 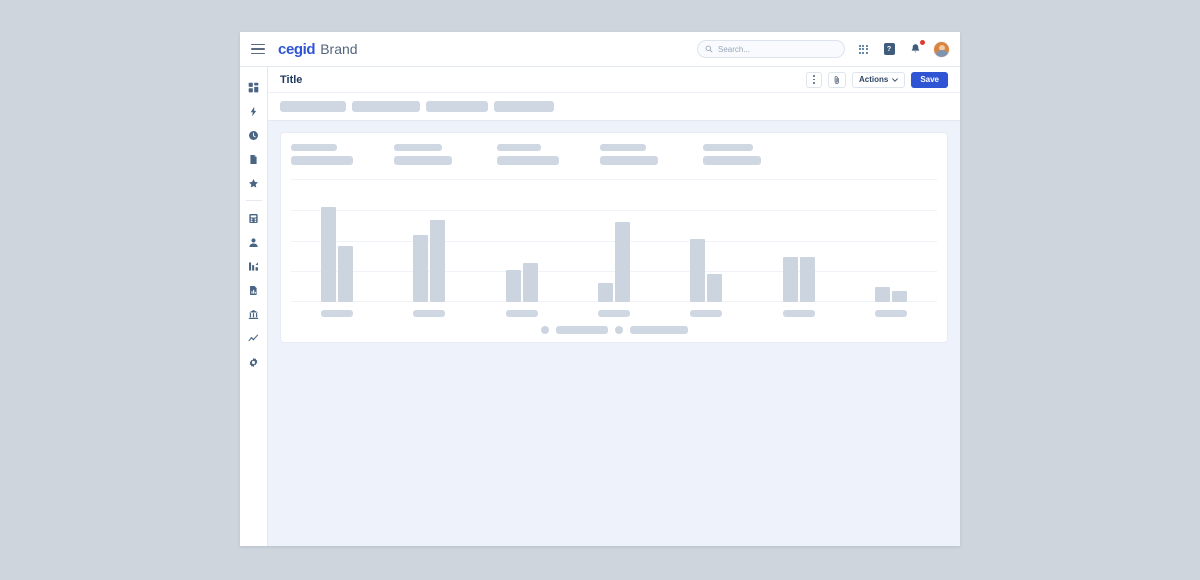 What do you see at coordinates (339, 48) in the screenshot?
I see `brand-name: Brand` at bounding box center [339, 48].